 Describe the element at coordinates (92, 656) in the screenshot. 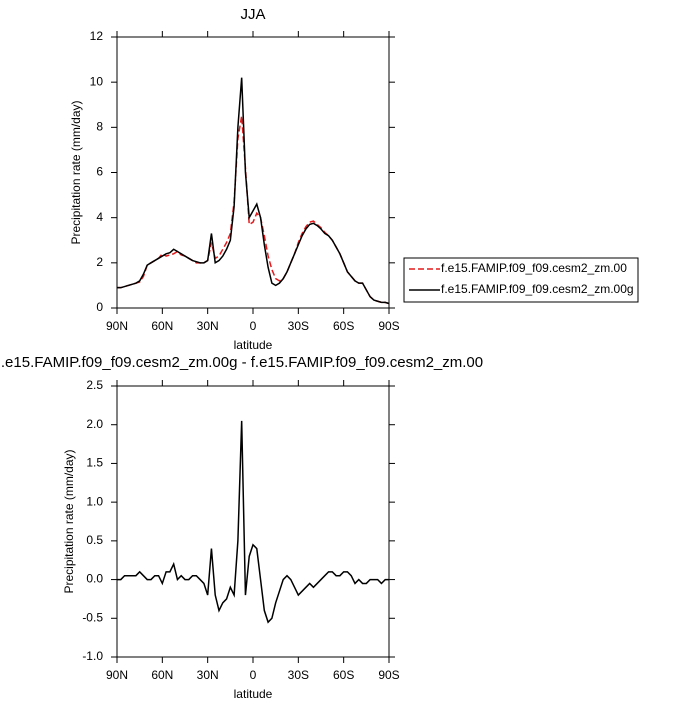

I see `y-tick-label: -1.0` at that location.